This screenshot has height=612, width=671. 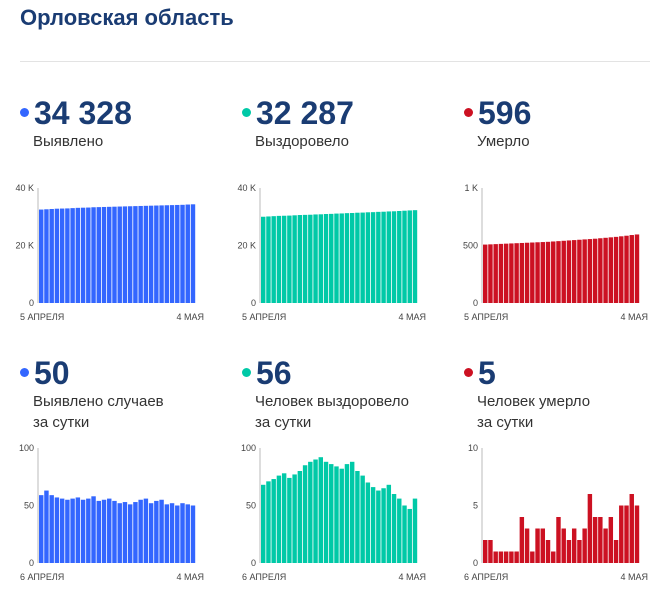 I want to click on bar-chart-deaths: 0 500 1 K 5 АПРЕЛЯ 4 МАЯ, so click(x=555, y=252).